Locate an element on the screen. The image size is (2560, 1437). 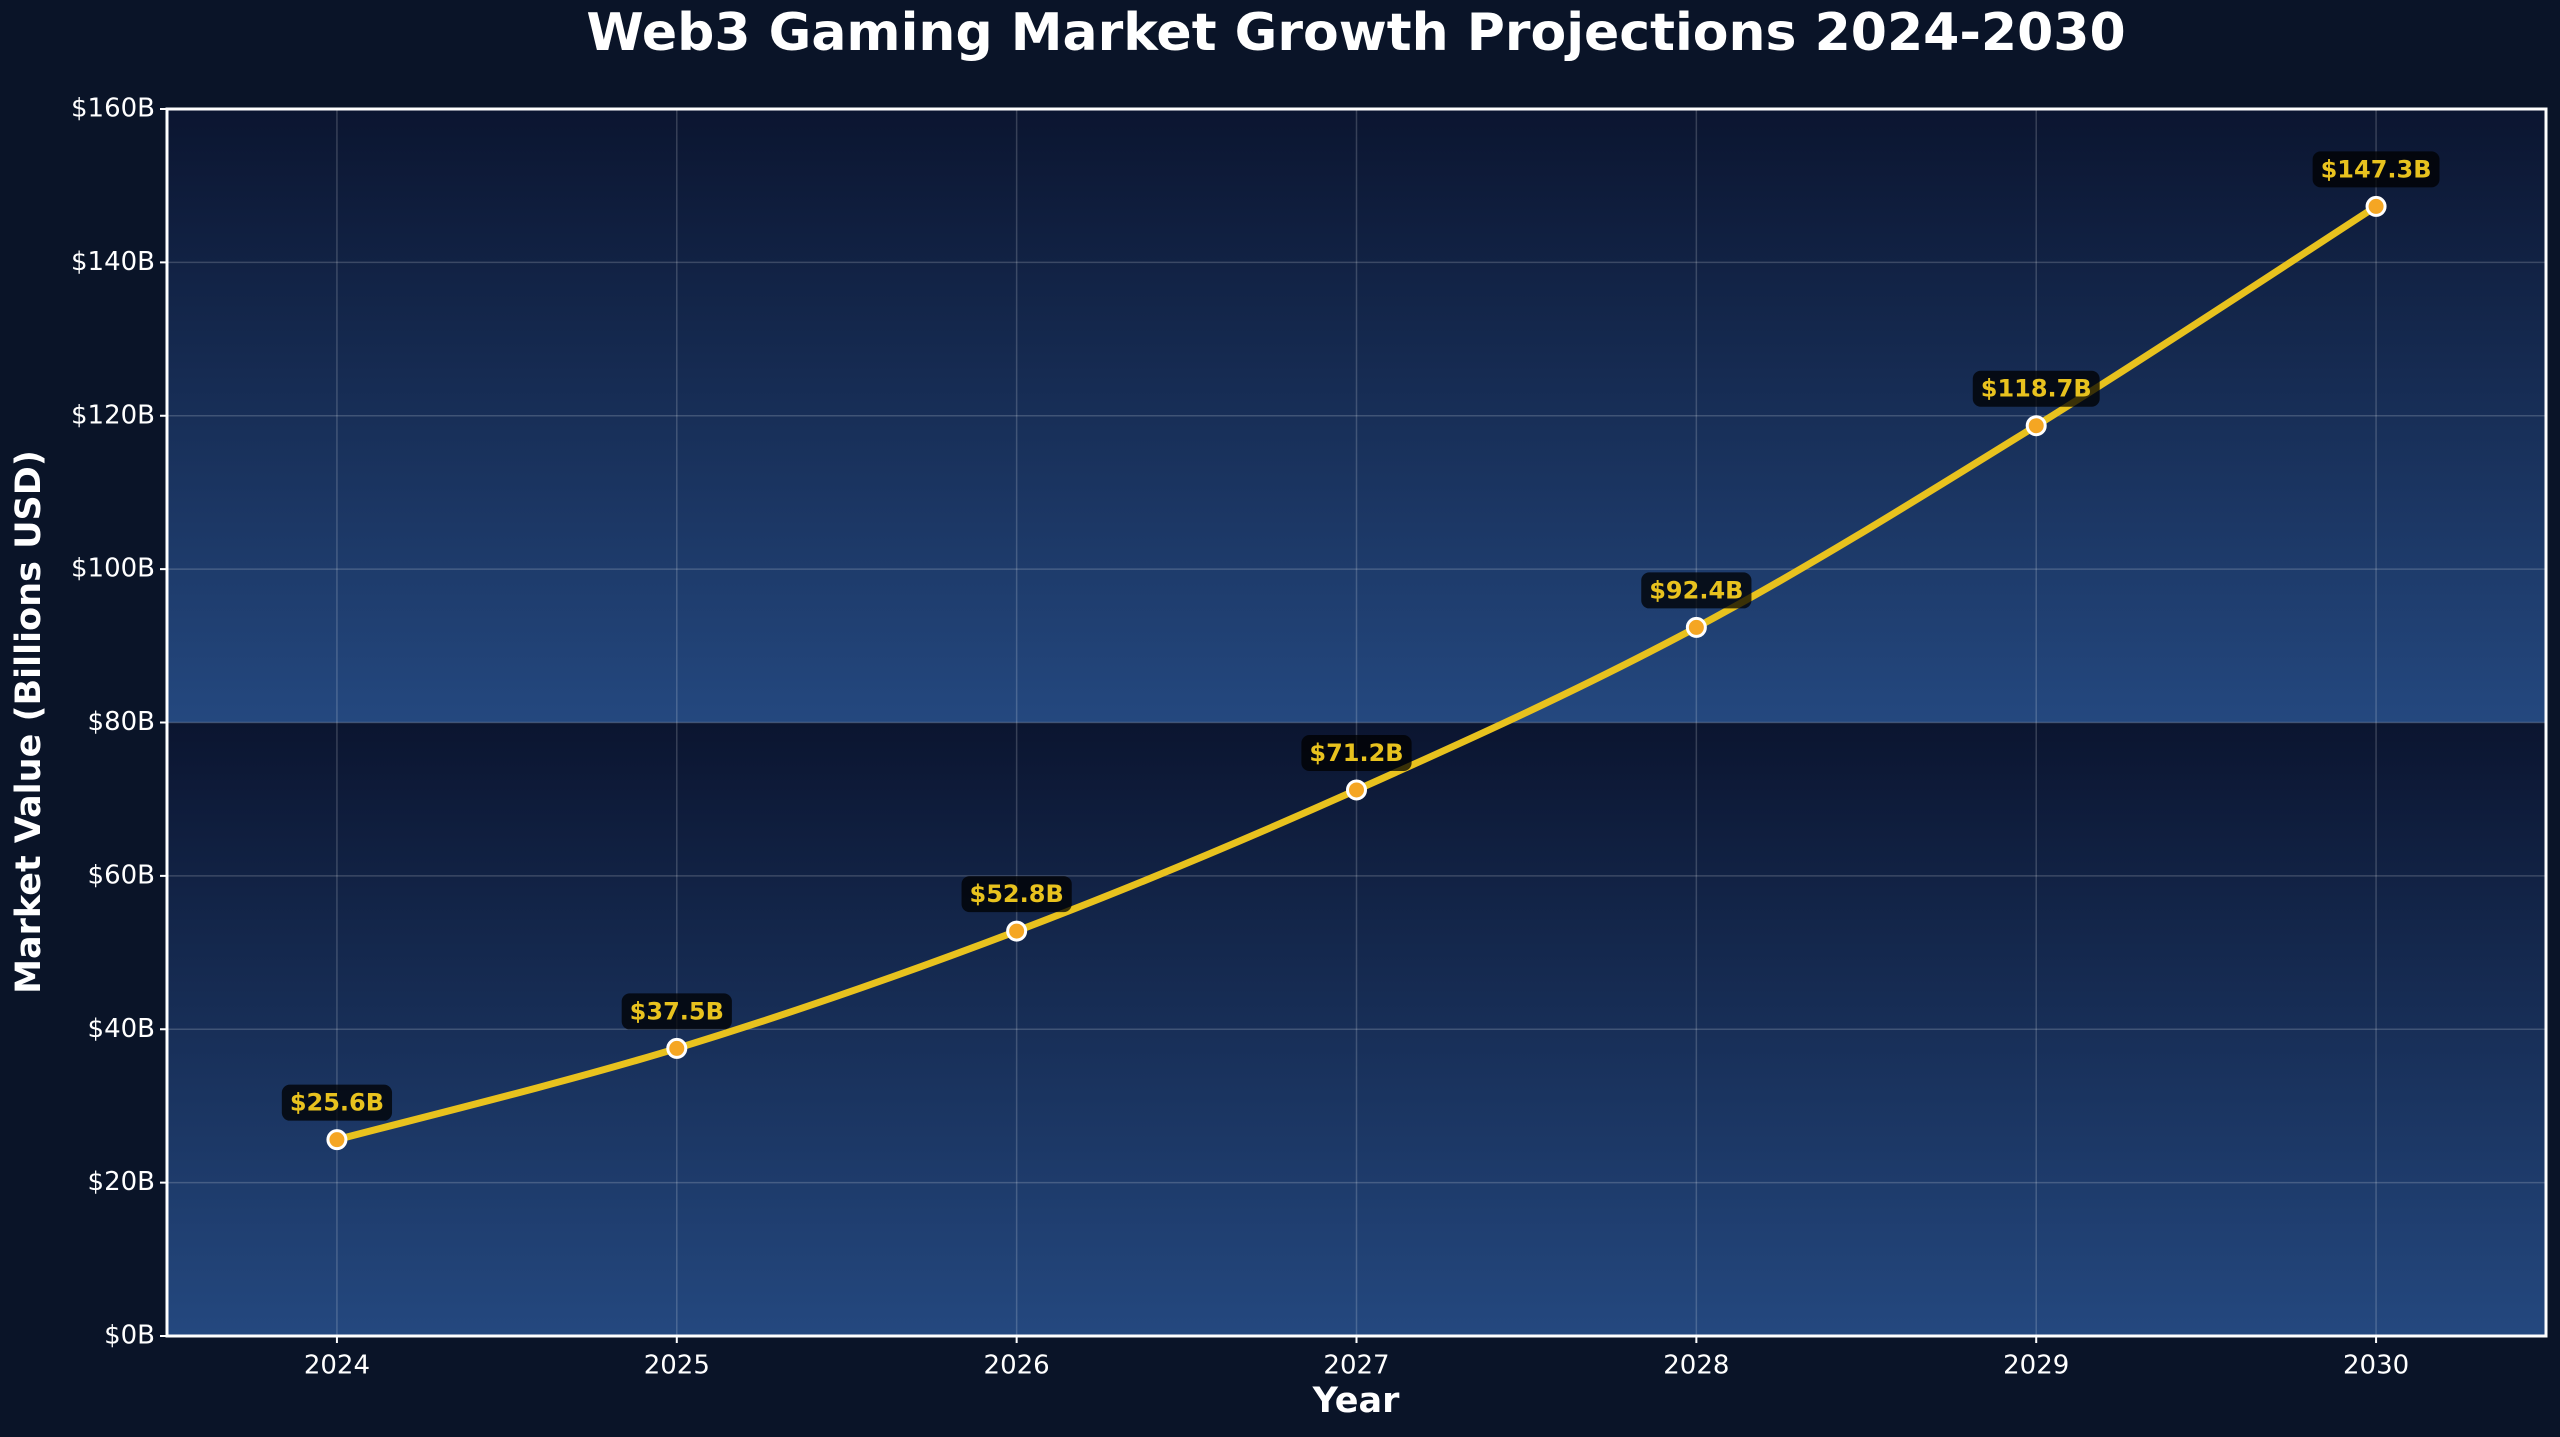
value-label: $92.4B is located at coordinates (1696, 590).